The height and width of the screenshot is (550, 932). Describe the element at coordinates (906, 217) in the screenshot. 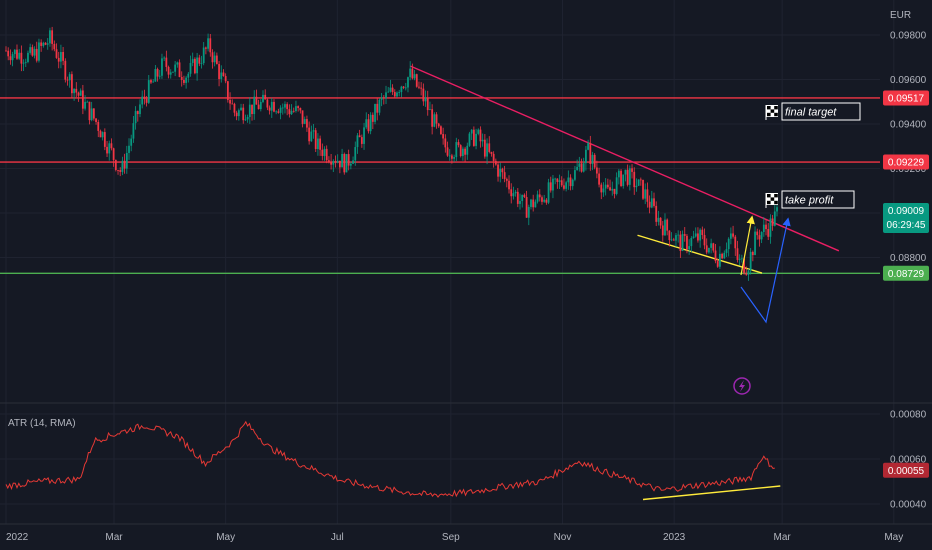

I see `price-badge-2: 0.09009 06:29:45` at that location.